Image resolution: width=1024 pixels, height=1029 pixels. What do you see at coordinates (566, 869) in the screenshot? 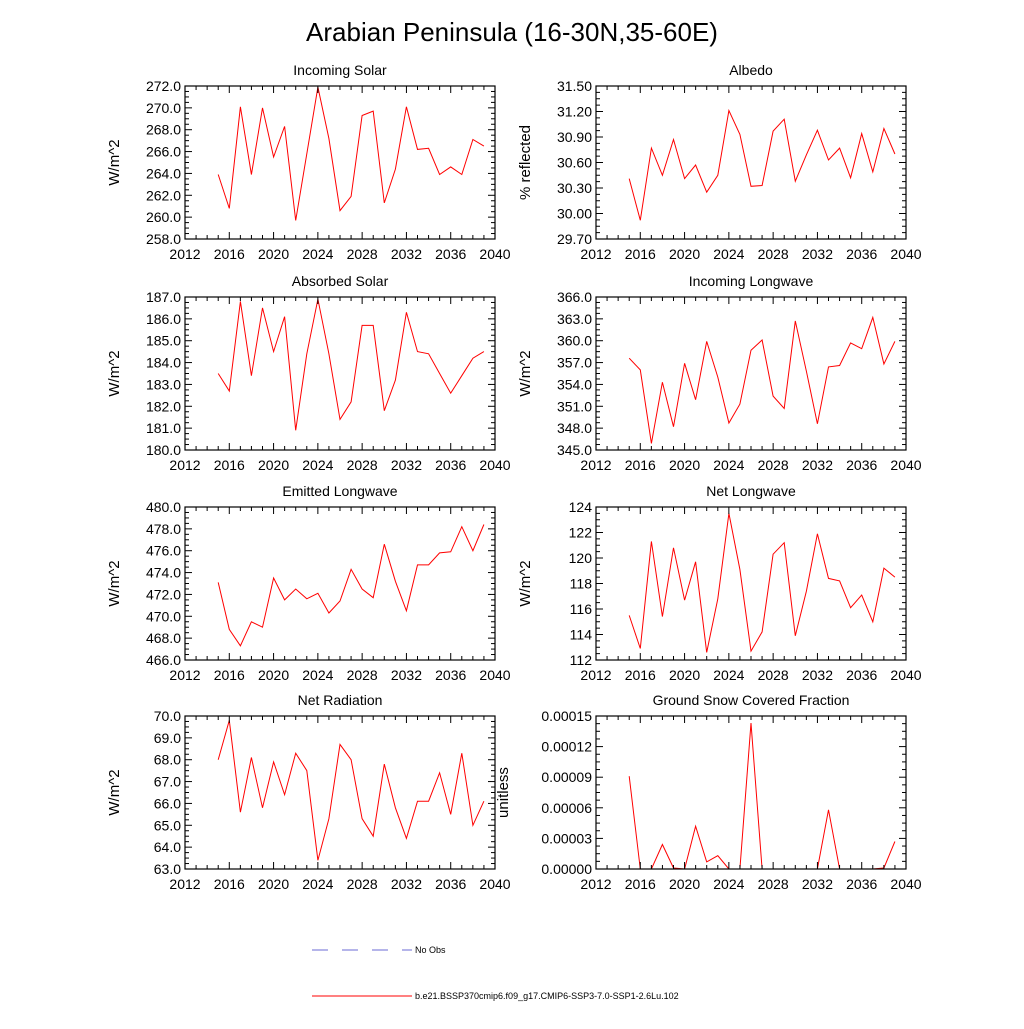
I see `y-tick-label: 0.00000` at bounding box center [566, 869].